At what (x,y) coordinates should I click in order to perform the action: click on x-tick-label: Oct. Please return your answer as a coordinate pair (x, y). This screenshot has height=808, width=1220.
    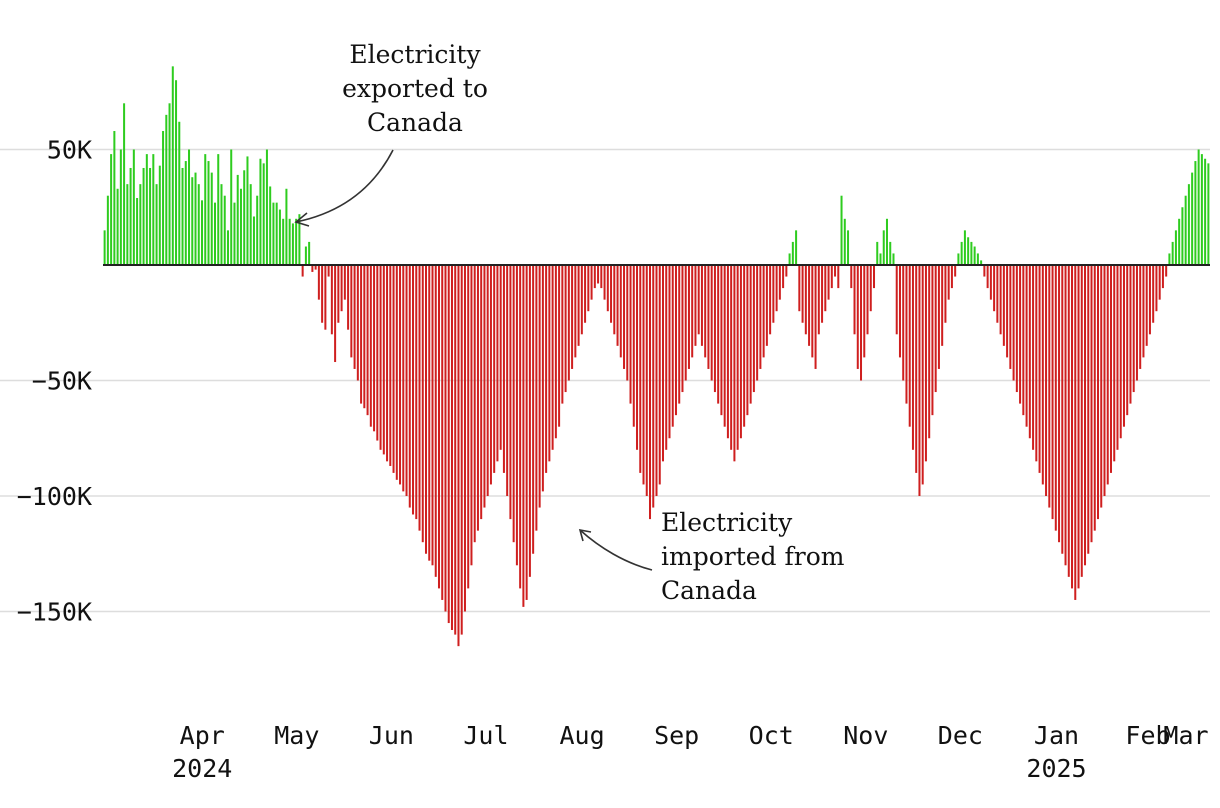
    Looking at the image, I should click on (771, 735).